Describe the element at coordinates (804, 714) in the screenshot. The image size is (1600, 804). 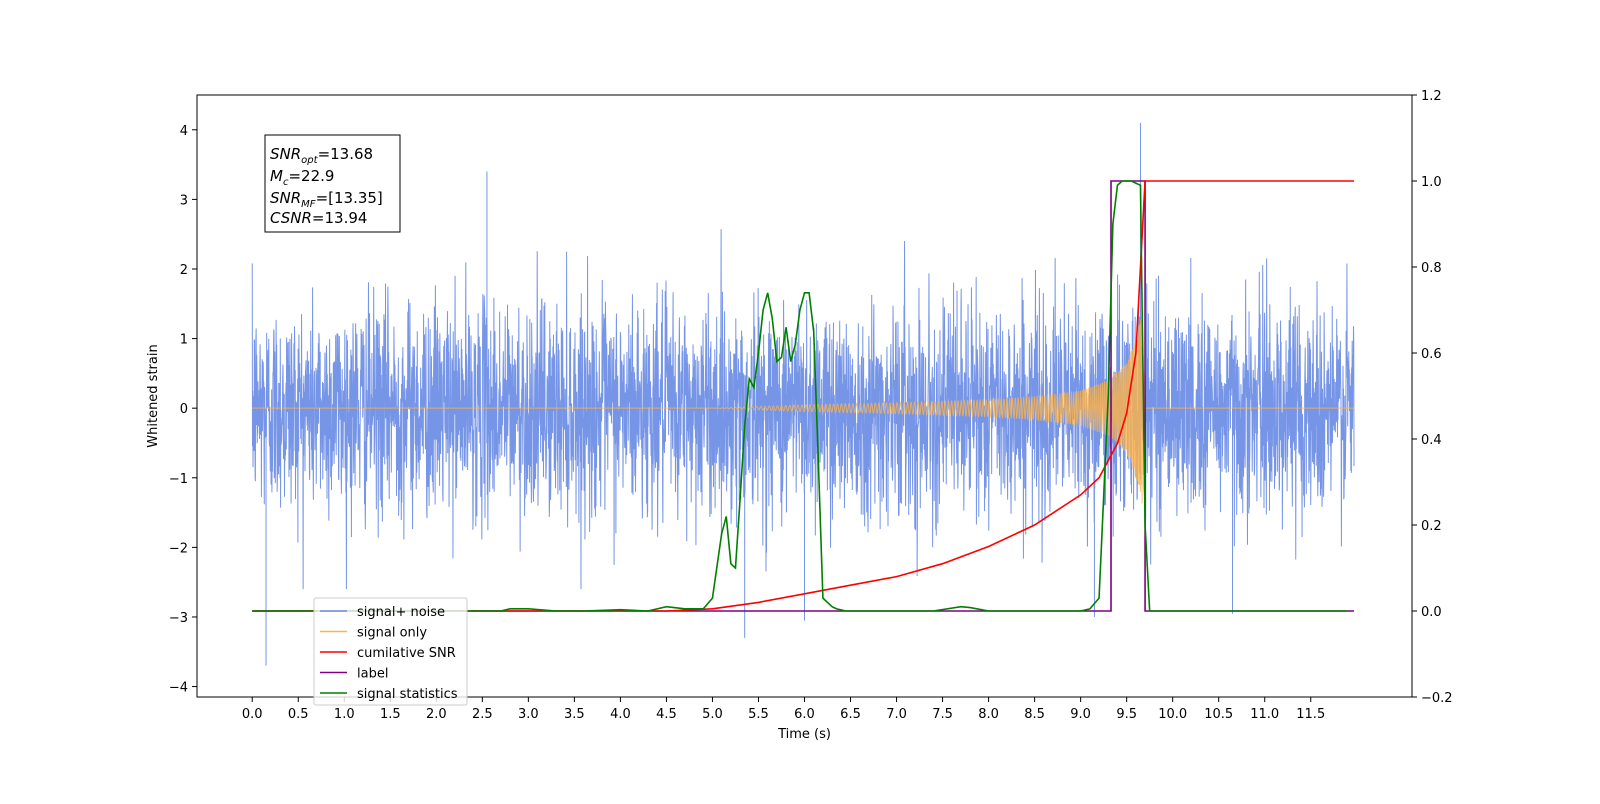
I see `x-tick-label: 6.0` at that location.